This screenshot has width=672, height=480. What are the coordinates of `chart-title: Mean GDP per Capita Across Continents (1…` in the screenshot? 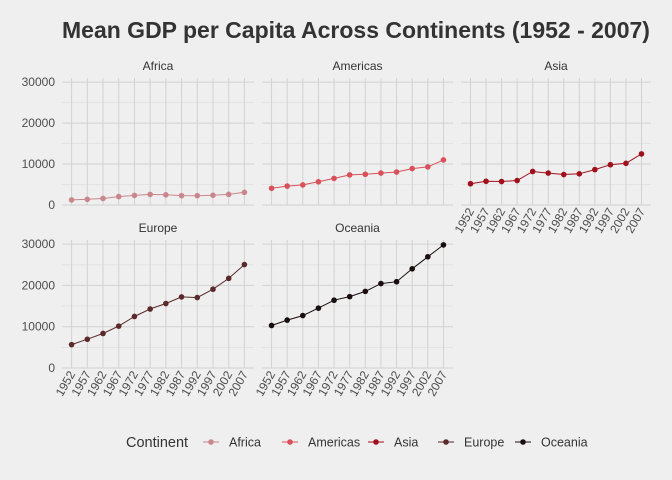 It's located at (356, 30).